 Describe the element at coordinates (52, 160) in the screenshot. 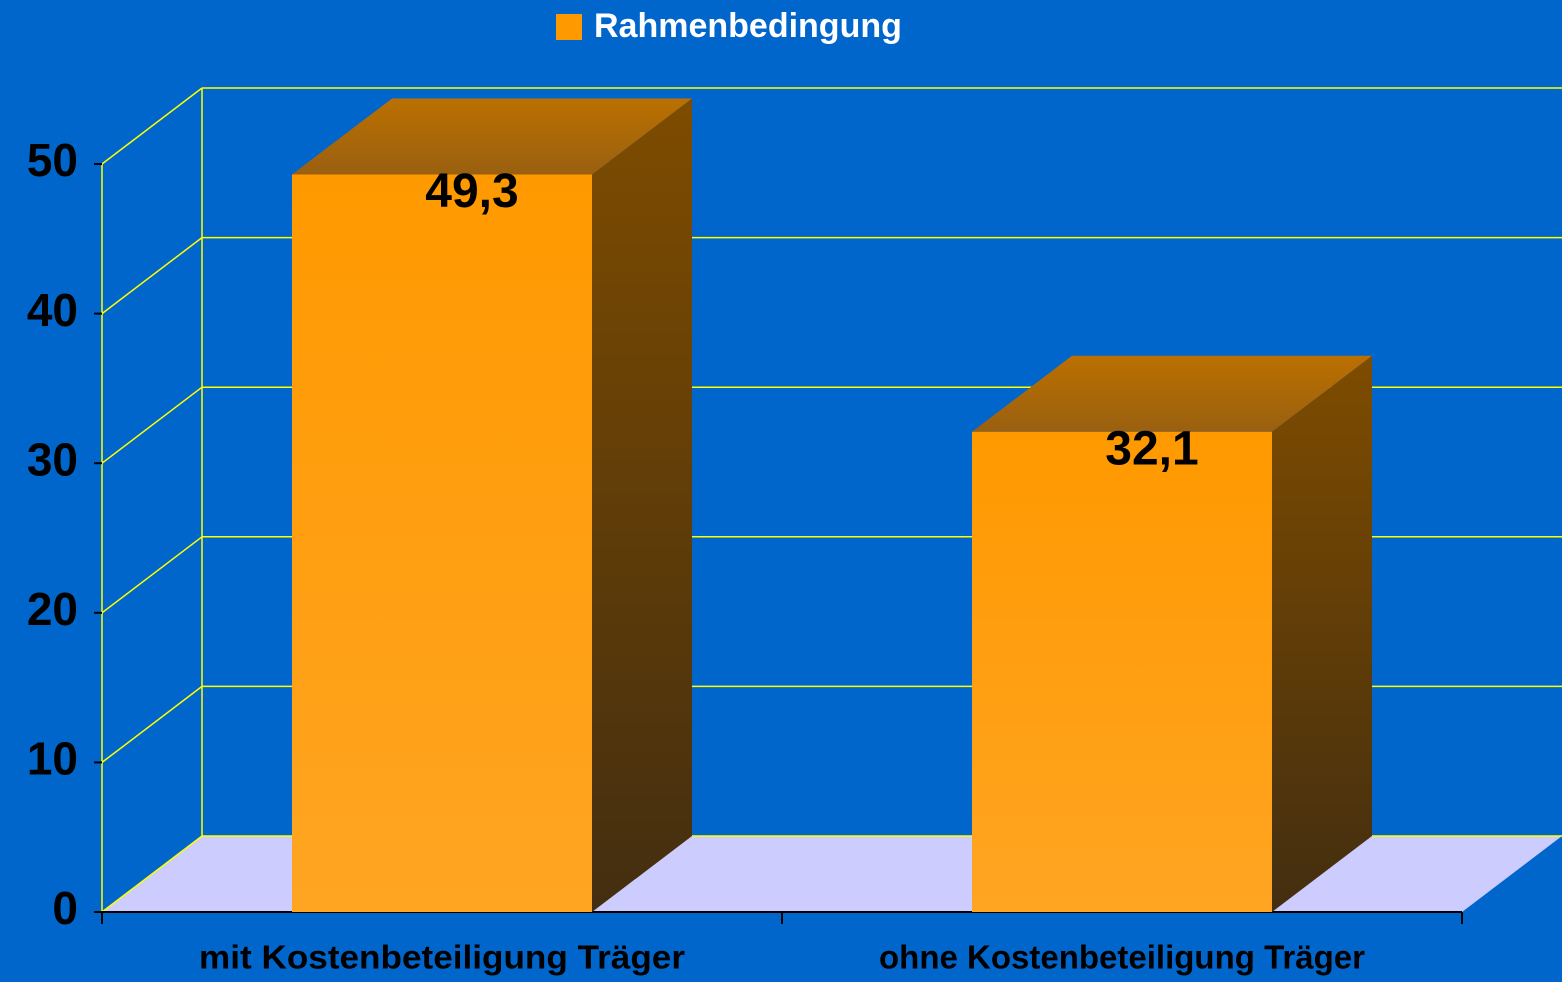

I see `y-tick-label: 50` at that location.